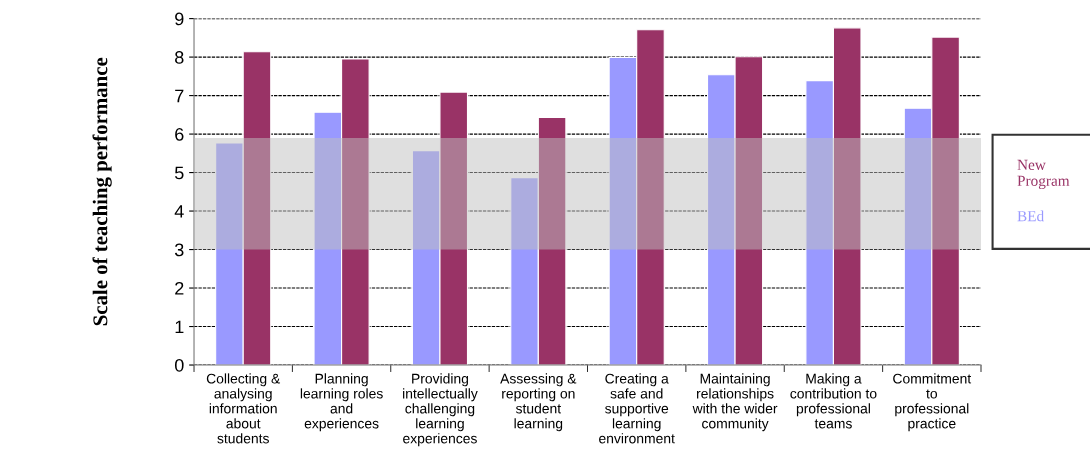  What do you see at coordinates (179, 173) in the screenshot?
I see `y-tick-label: 5` at bounding box center [179, 173].